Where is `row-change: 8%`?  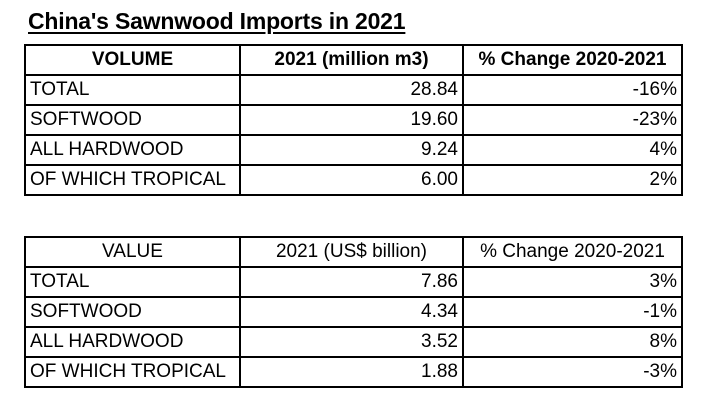 row-change: 8% is located at coordinates (572, 342).